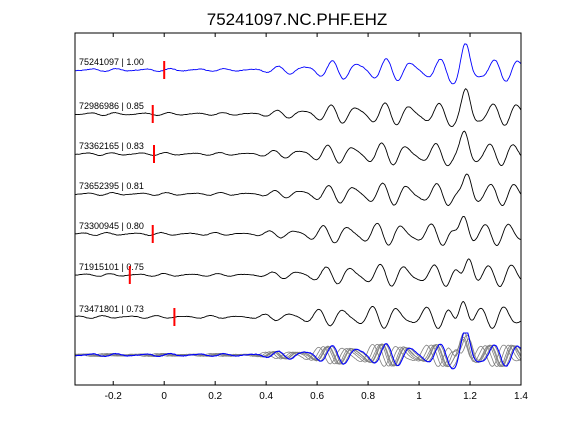 This screenshot has height=432, width=576. I want to click on x-tick-label: 1, so click(419, 396).